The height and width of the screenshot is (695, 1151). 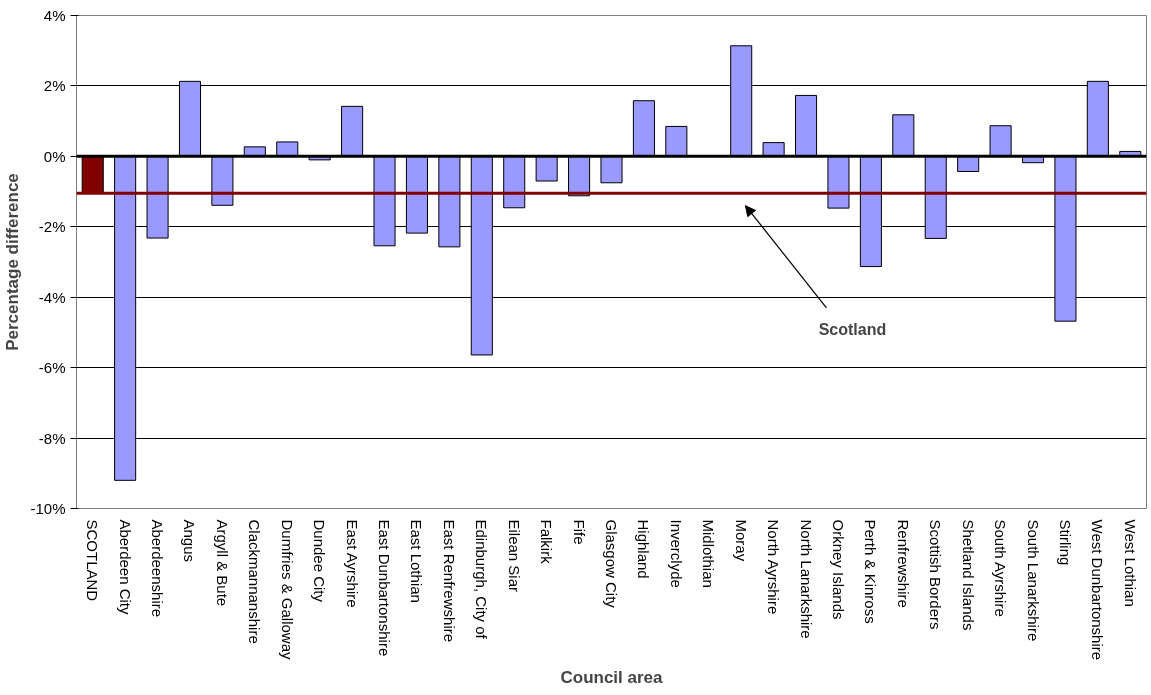 What do you see at coordinates (449, 581) in the screenshot?
I see `x-tick-label: East Renfrewshire` at bounding box center [449, 581].